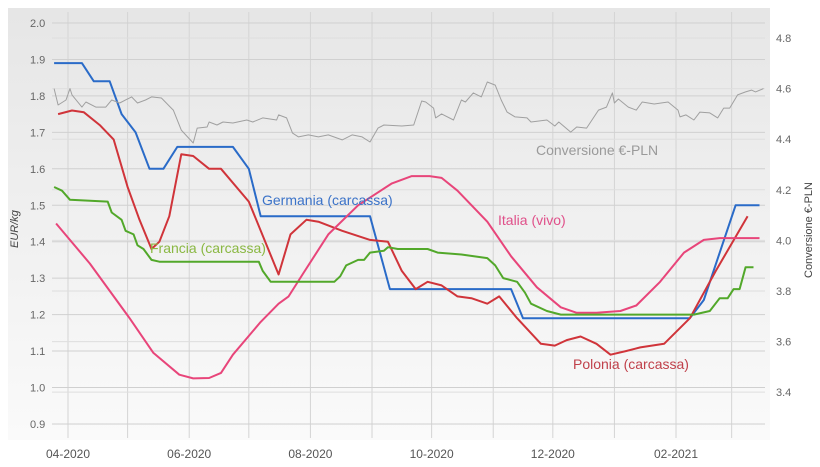 The image size is (820, 467). Describe the element at coordinates (37, 279) in the screenshot. I see `y-tick-label: 1.3` at that location.